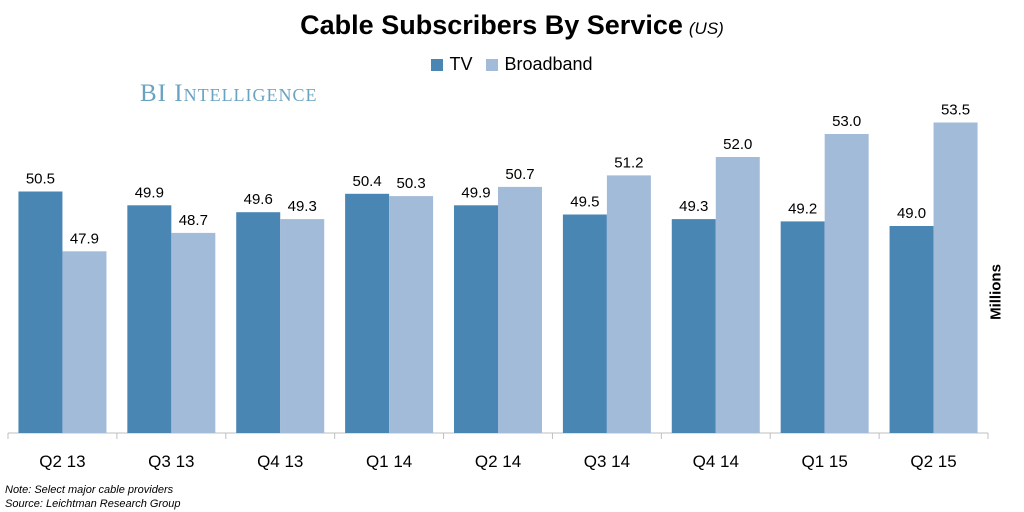 This screenshot has height=512, width=1024. Describe the element at coordinates (825, 461) in the screenshot. I see `x-tick-label-q1-15: Q1 15` at that location.